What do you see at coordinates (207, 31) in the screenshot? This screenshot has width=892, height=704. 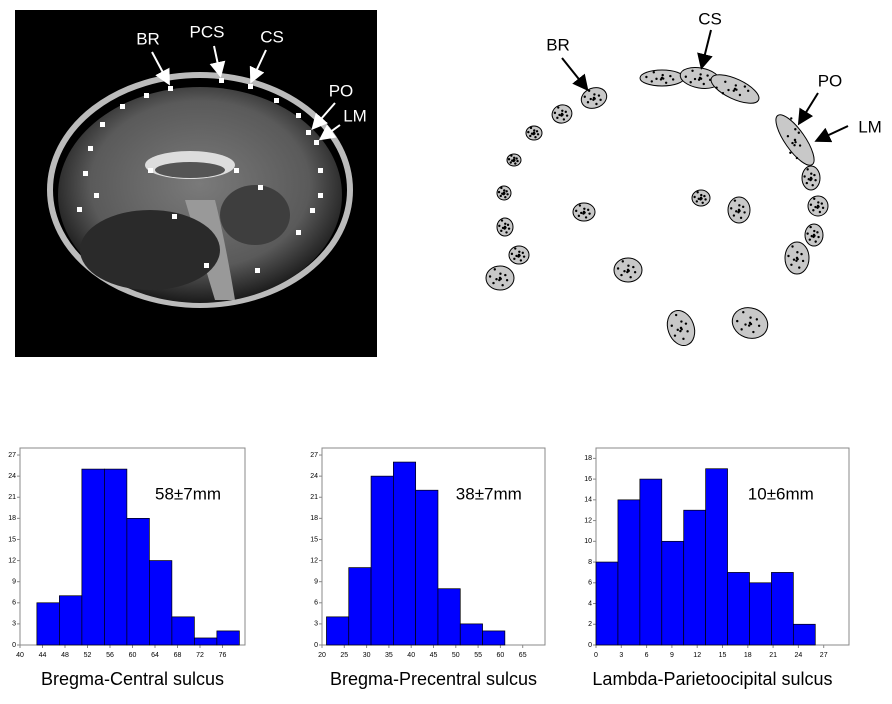 I see `landmark-label: PCS` at bounding box center [207, 31].